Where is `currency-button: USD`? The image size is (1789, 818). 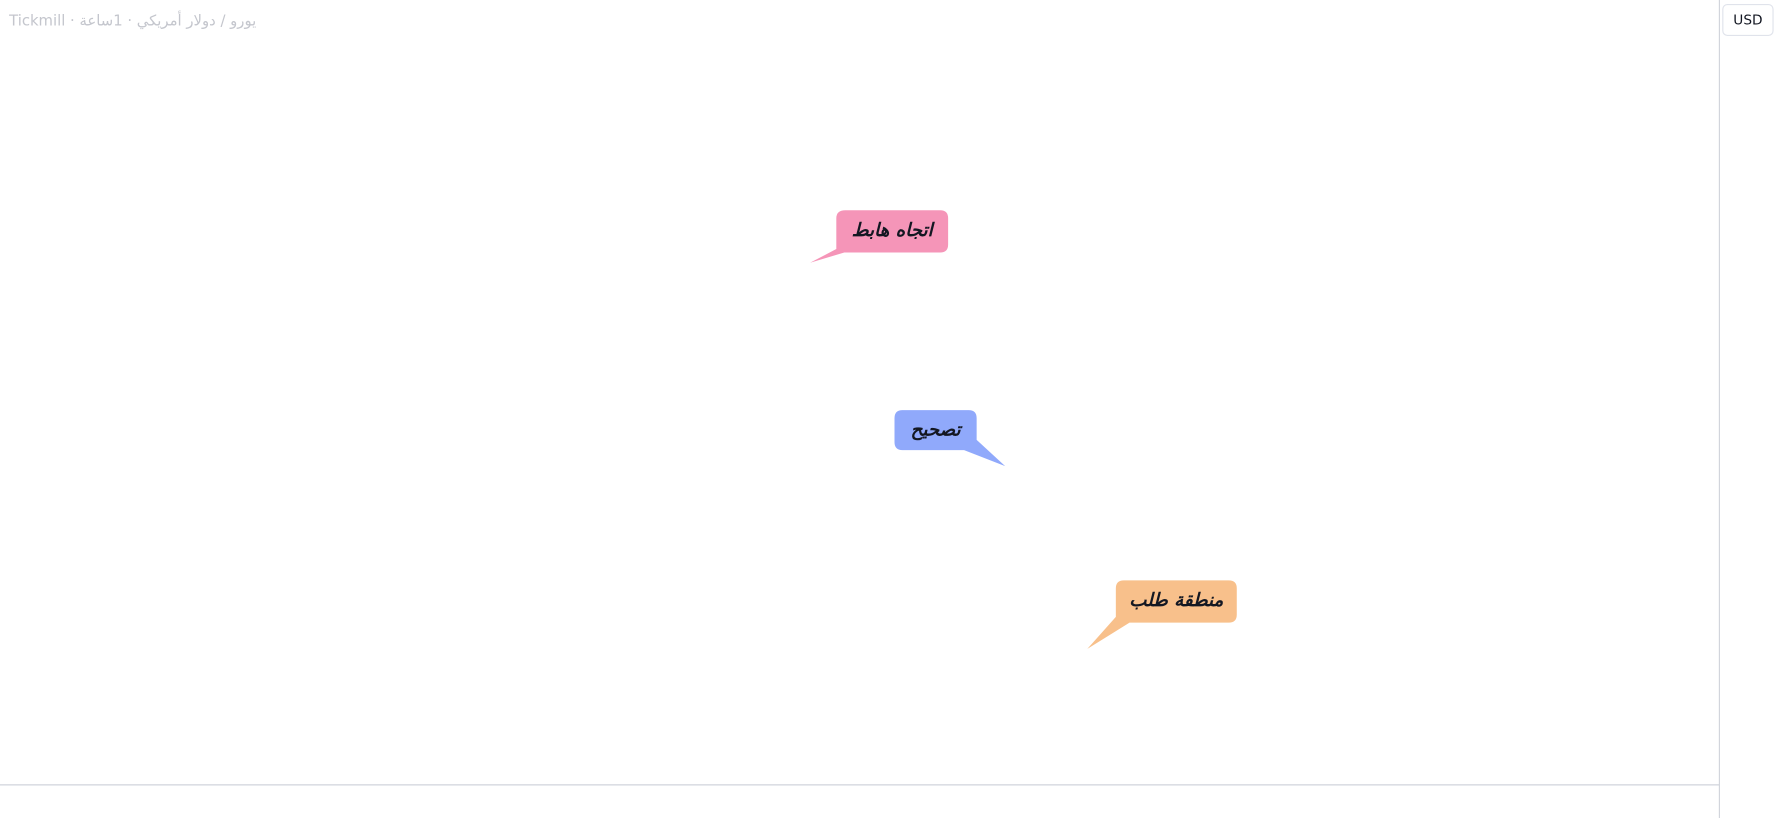 currency-button: USD is located at coordinates (1748, 19).